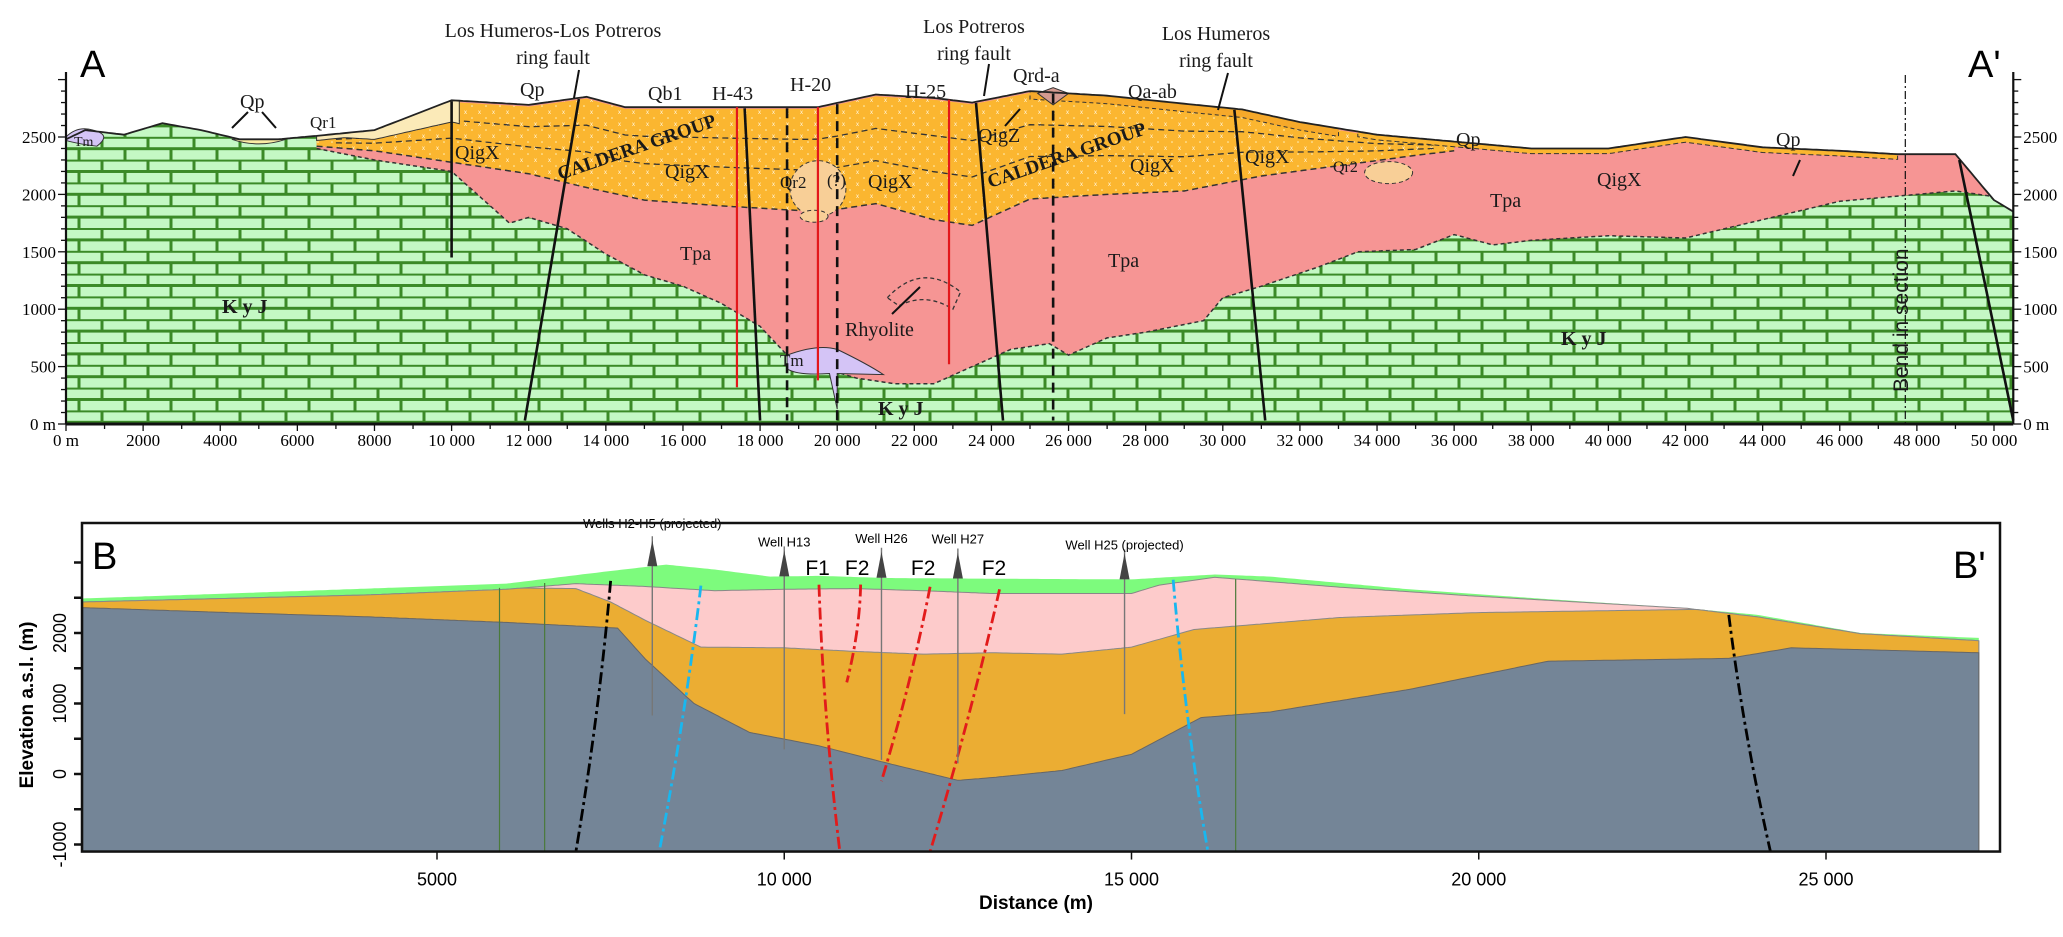  What do you see at coordinates (451, 440) in the screenshot?
I see `x-tick-label: 10 000` at bounding box center [451, 440].